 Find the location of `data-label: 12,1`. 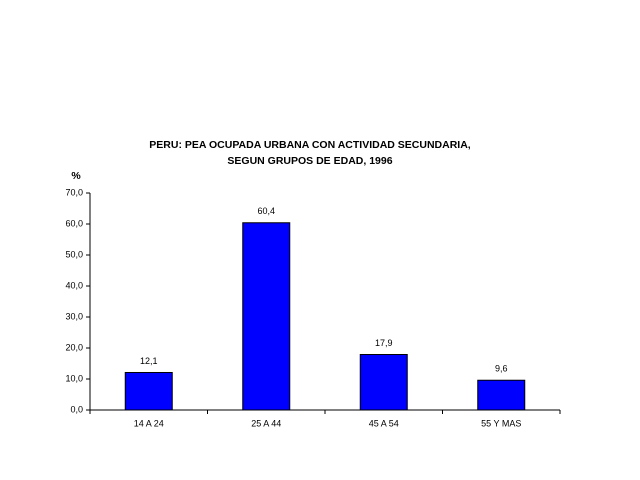

data-label: 12,1 is located at coordinates (149, 361).